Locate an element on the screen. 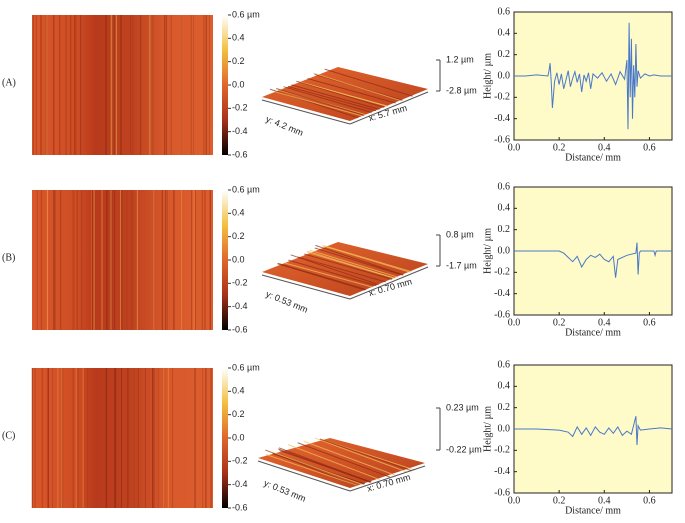  x-axis-label: Distance/ mm is located at coordinates (593, 332).